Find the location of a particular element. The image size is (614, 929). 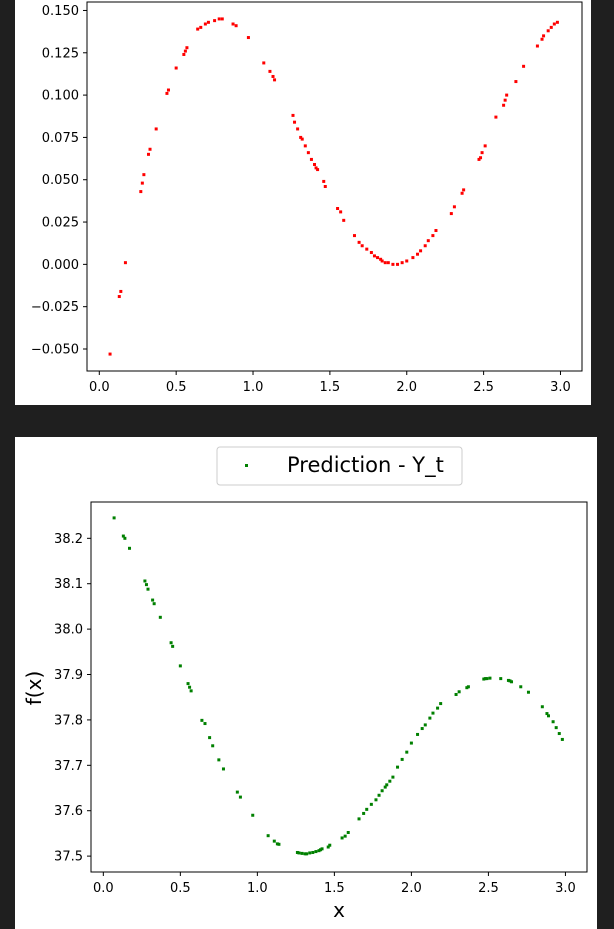

top-y-tick-label: 0.150 is located at coordinates (60, 11).